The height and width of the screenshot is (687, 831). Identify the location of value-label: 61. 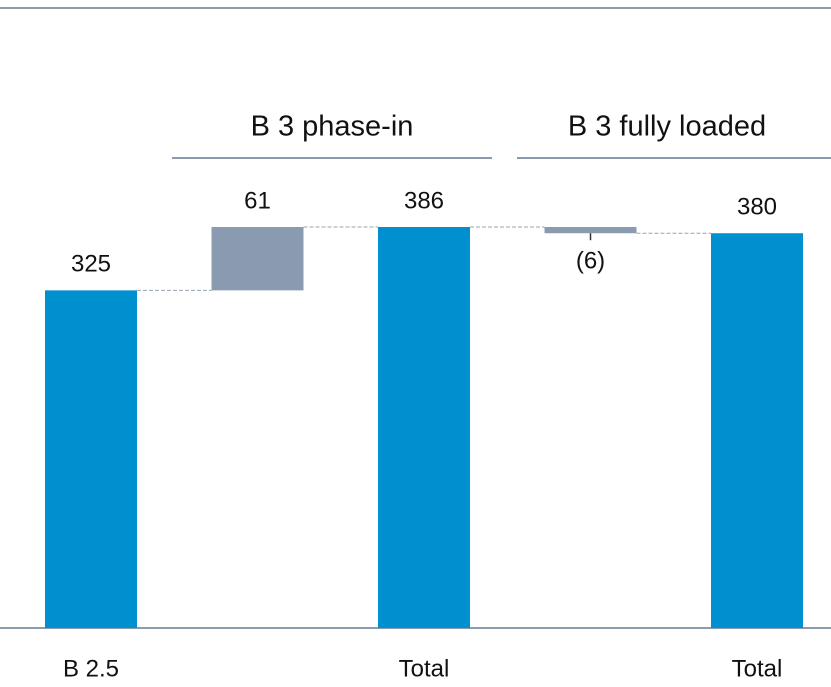
(257, 200).